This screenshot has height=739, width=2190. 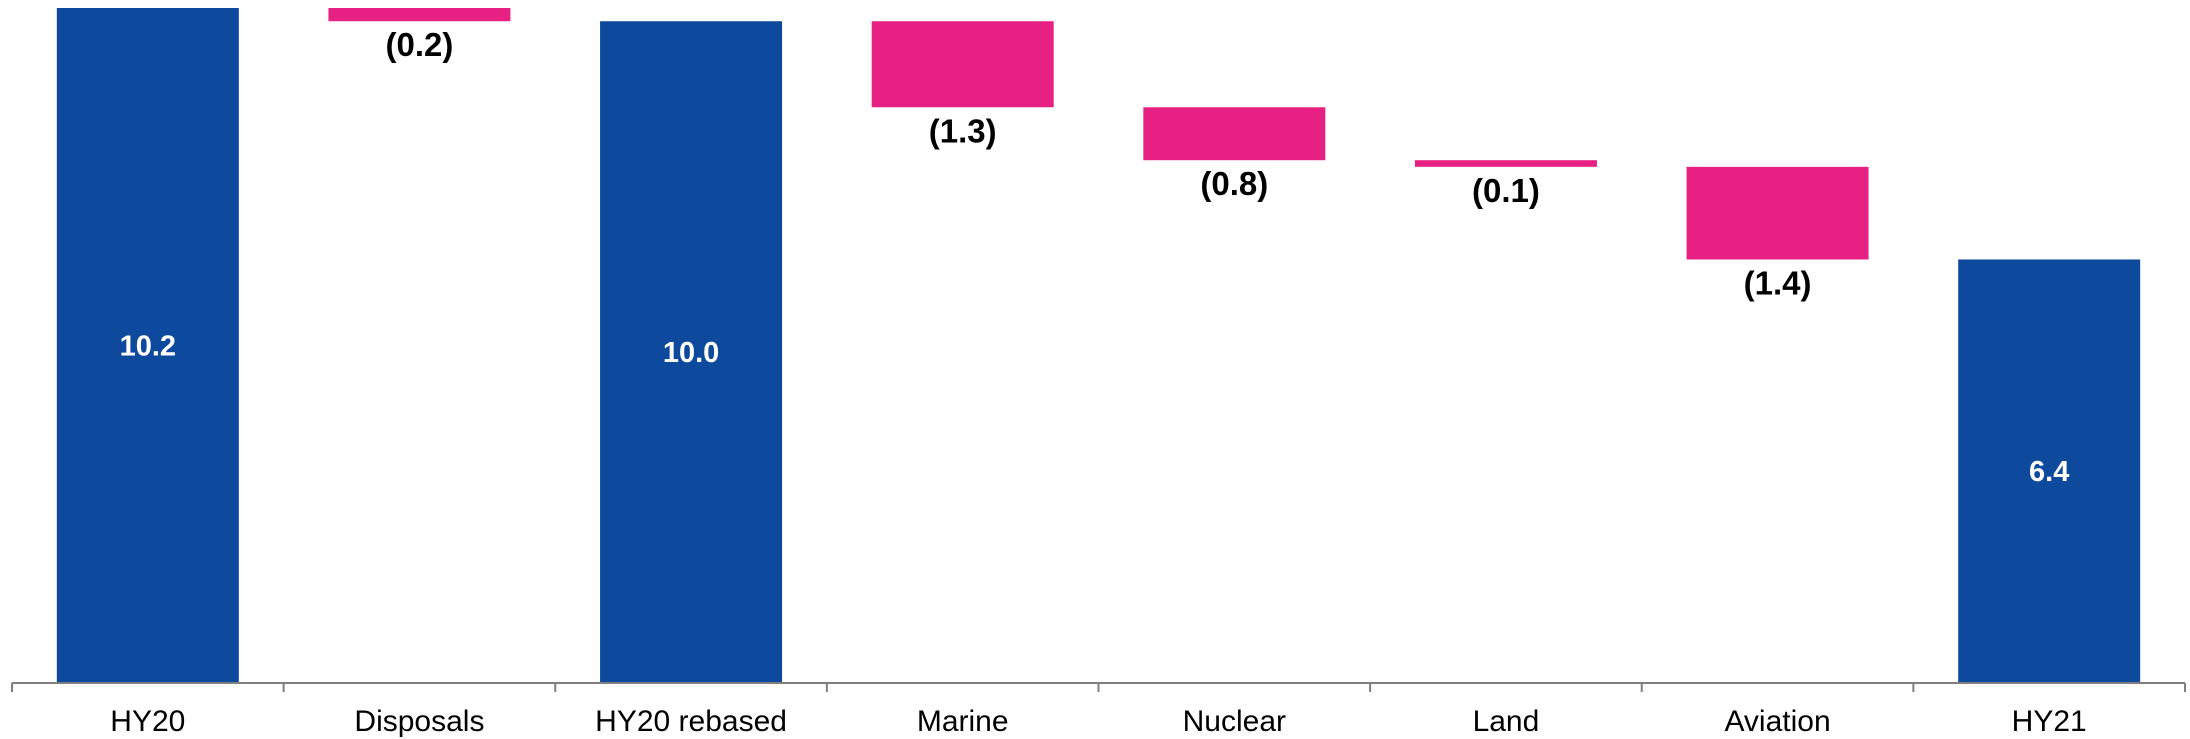 What do you see at coordinates (1234, 721) in the screenshot?
I see `tick-label-nuclear: Nuclear` at bounding box center [1234, 721].